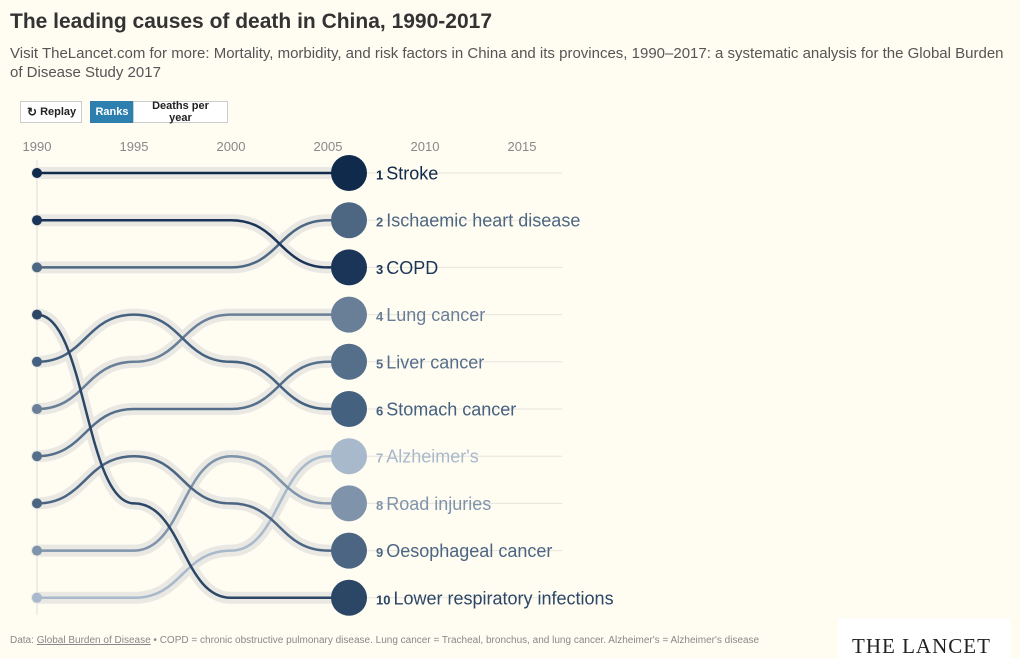 The image size is (1020, 658). I want to click on series-label: 4 Lung cancer, so click(430, 315).